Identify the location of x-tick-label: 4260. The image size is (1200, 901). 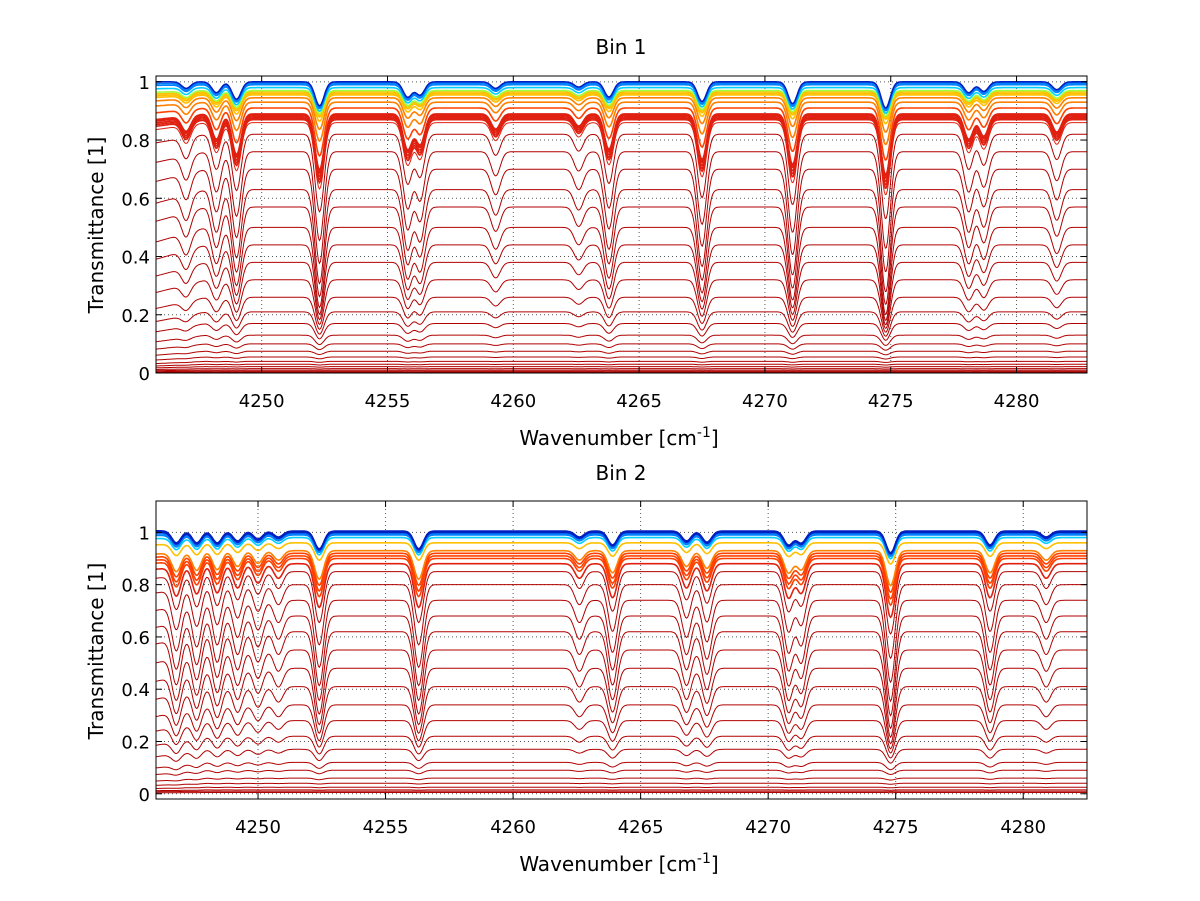
(513, 401).